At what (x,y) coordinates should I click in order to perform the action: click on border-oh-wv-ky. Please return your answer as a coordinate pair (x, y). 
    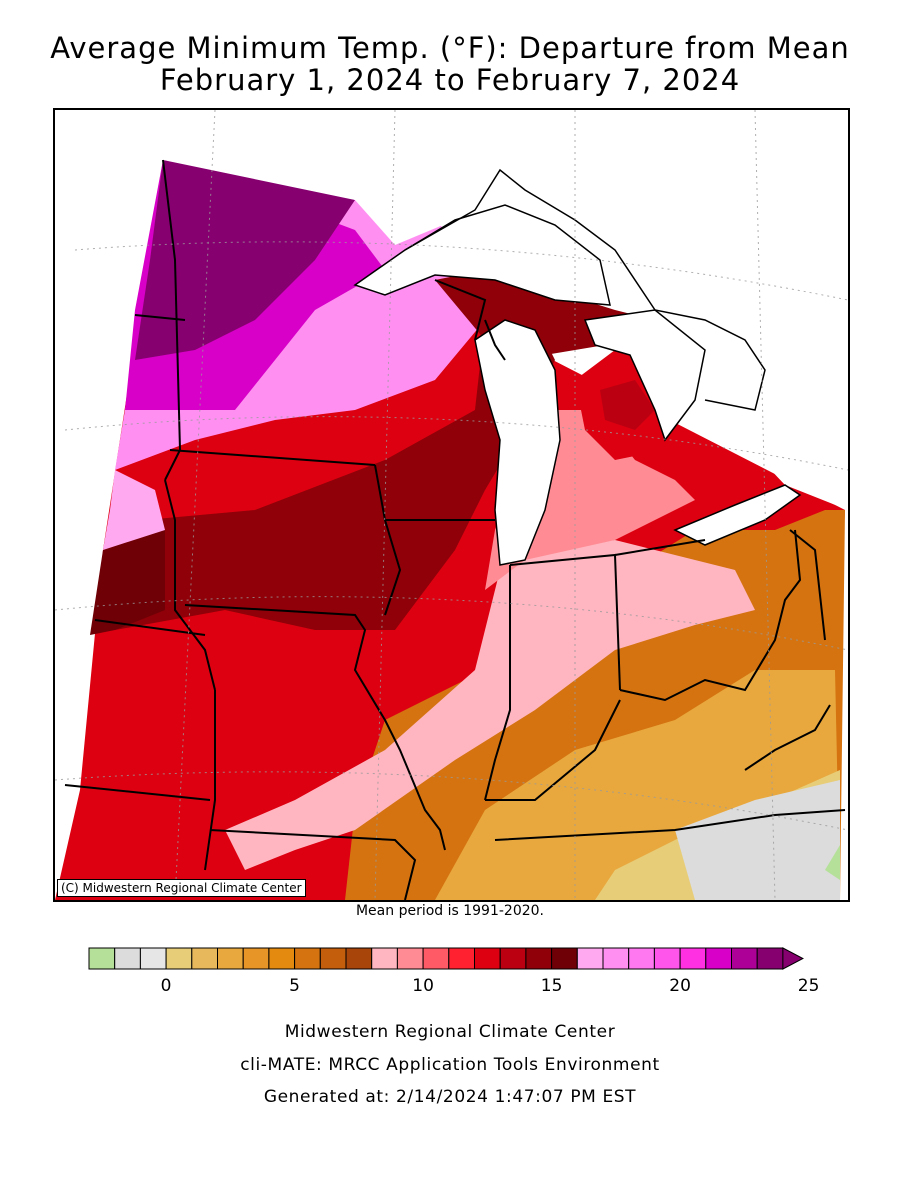
    Looking at the image, I should click on (710, 615).